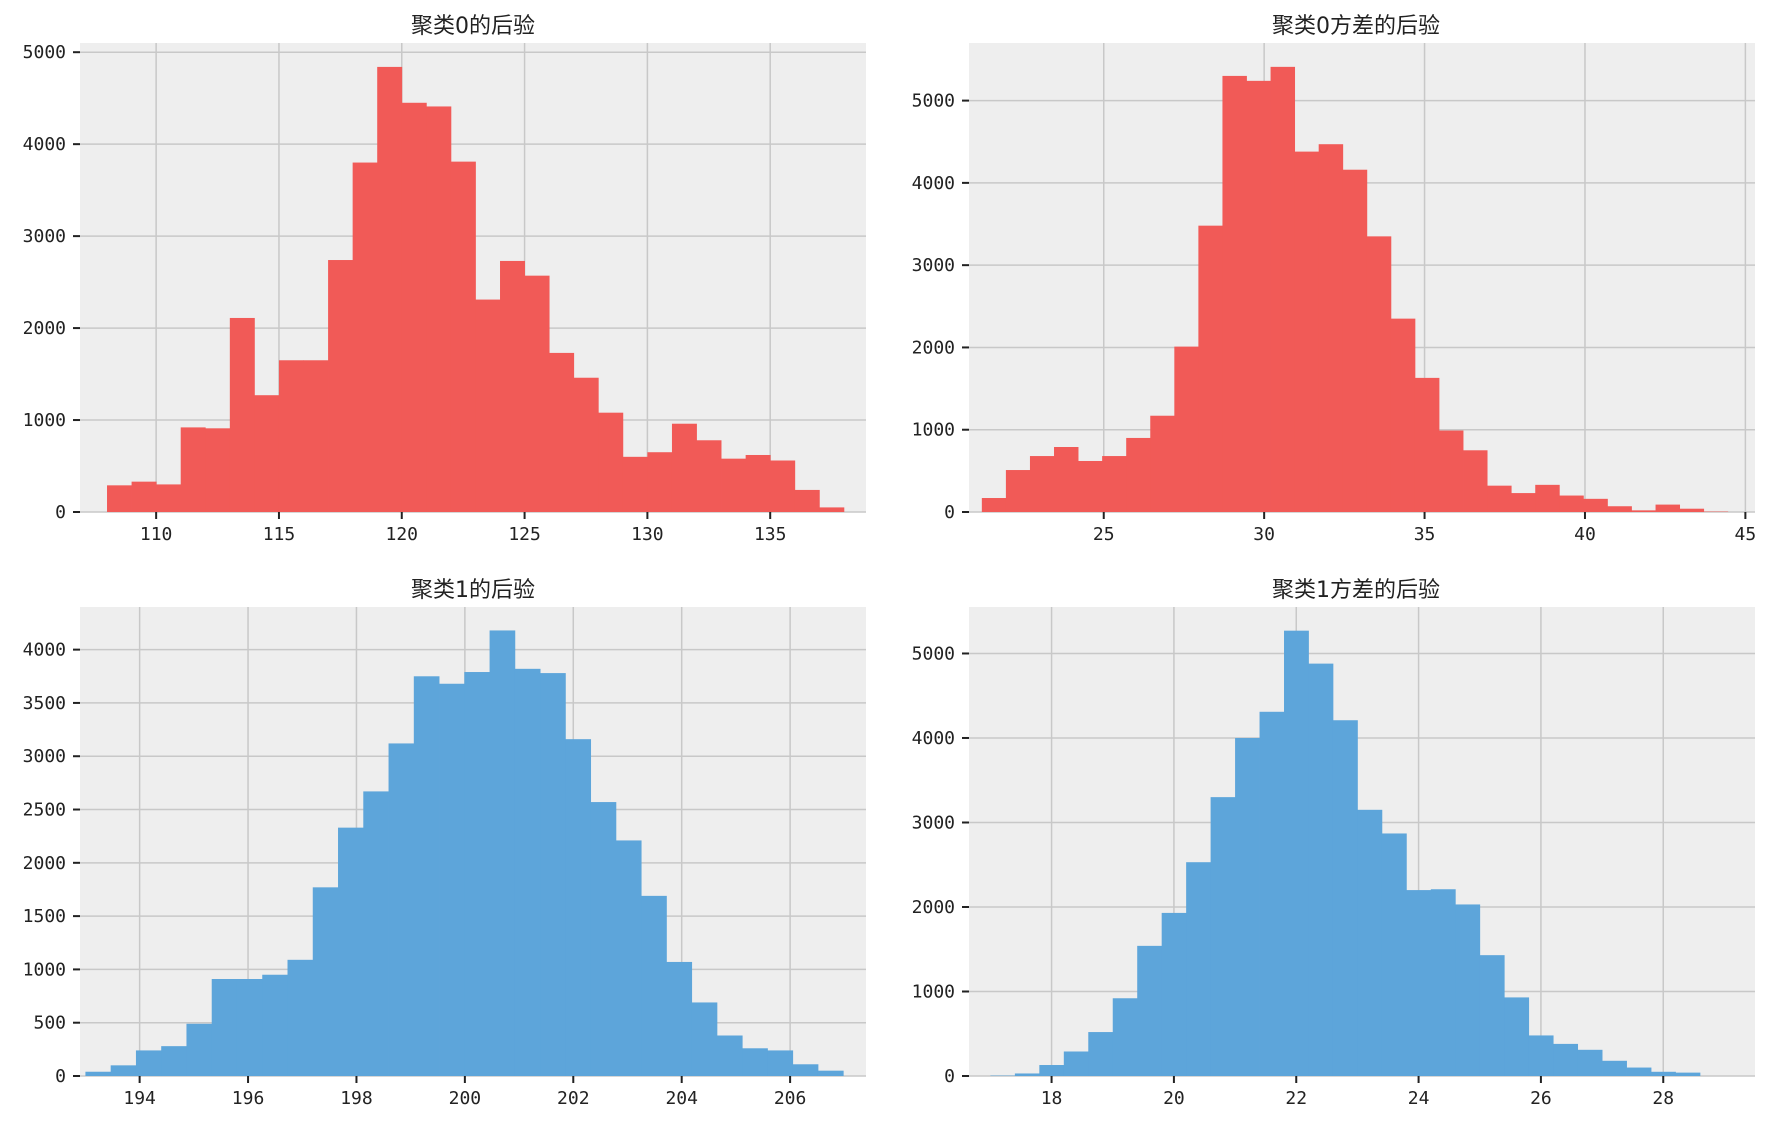 This screenshot has width=1770, height=1125. What do you see at coordinates (473, 590) in the screenshot?
I see `panel-title: 聚类1的后验` at bounding box center [473, 590].